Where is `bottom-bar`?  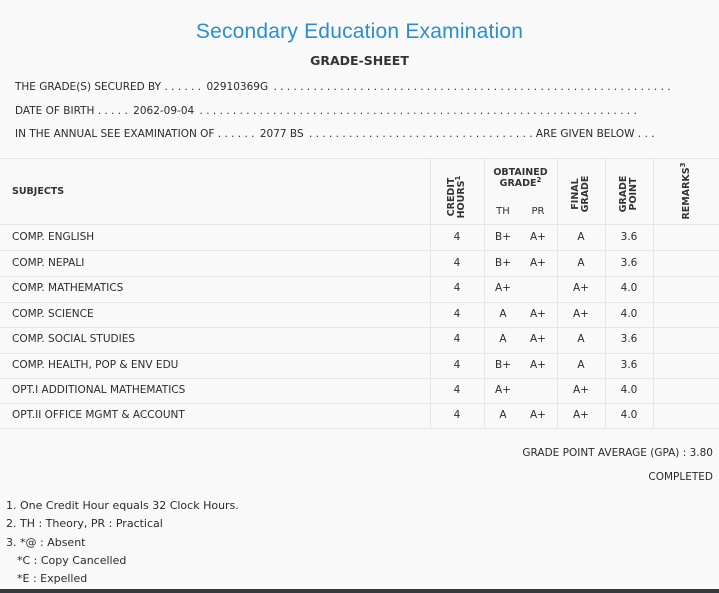 bottom-bar is located at coordinates (359, 591).